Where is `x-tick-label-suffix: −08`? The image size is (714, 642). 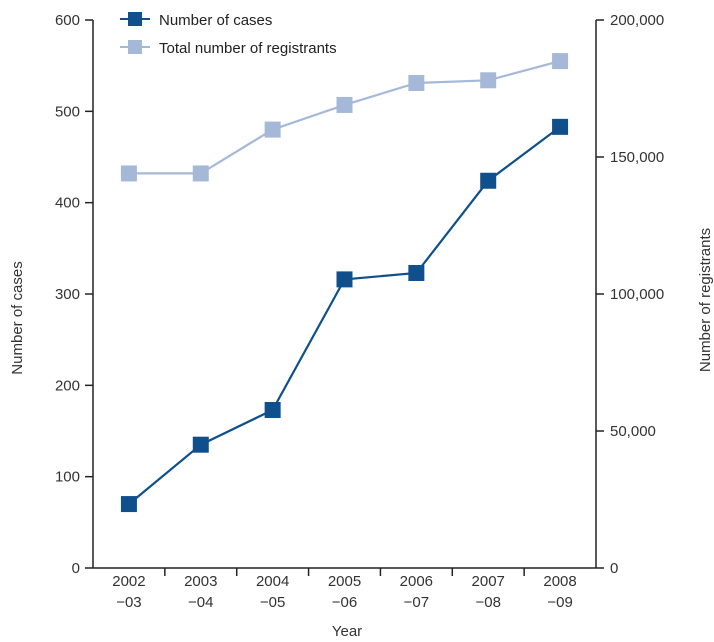 x-tick-label-suffix: −08 is located at coordinates (487, 602).